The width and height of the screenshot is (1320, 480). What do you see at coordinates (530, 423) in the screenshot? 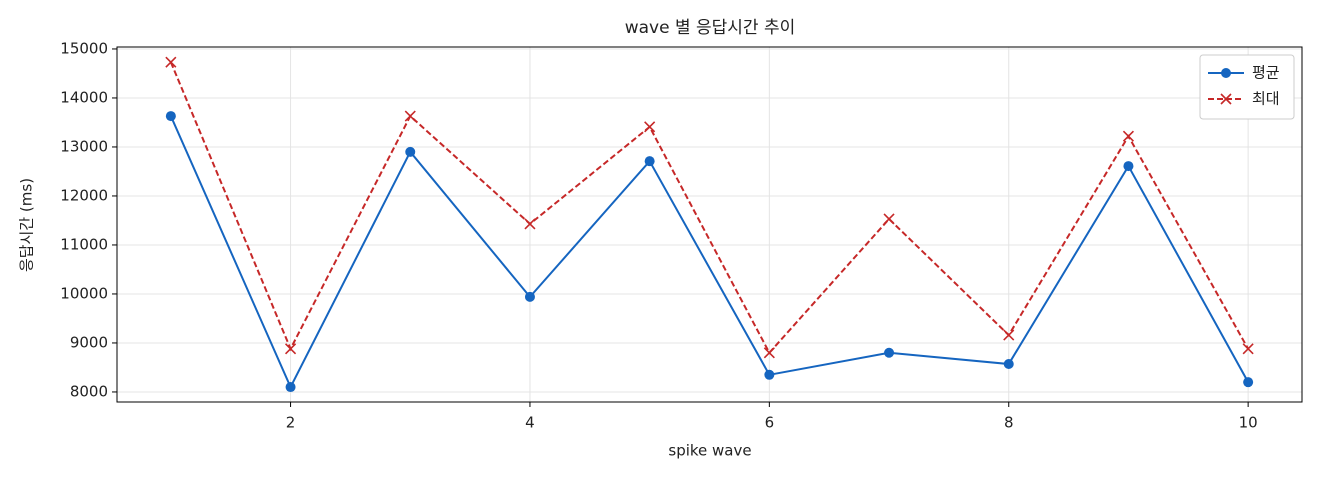
I see `x-tick-label: 4` at bounding box center [530, 423].